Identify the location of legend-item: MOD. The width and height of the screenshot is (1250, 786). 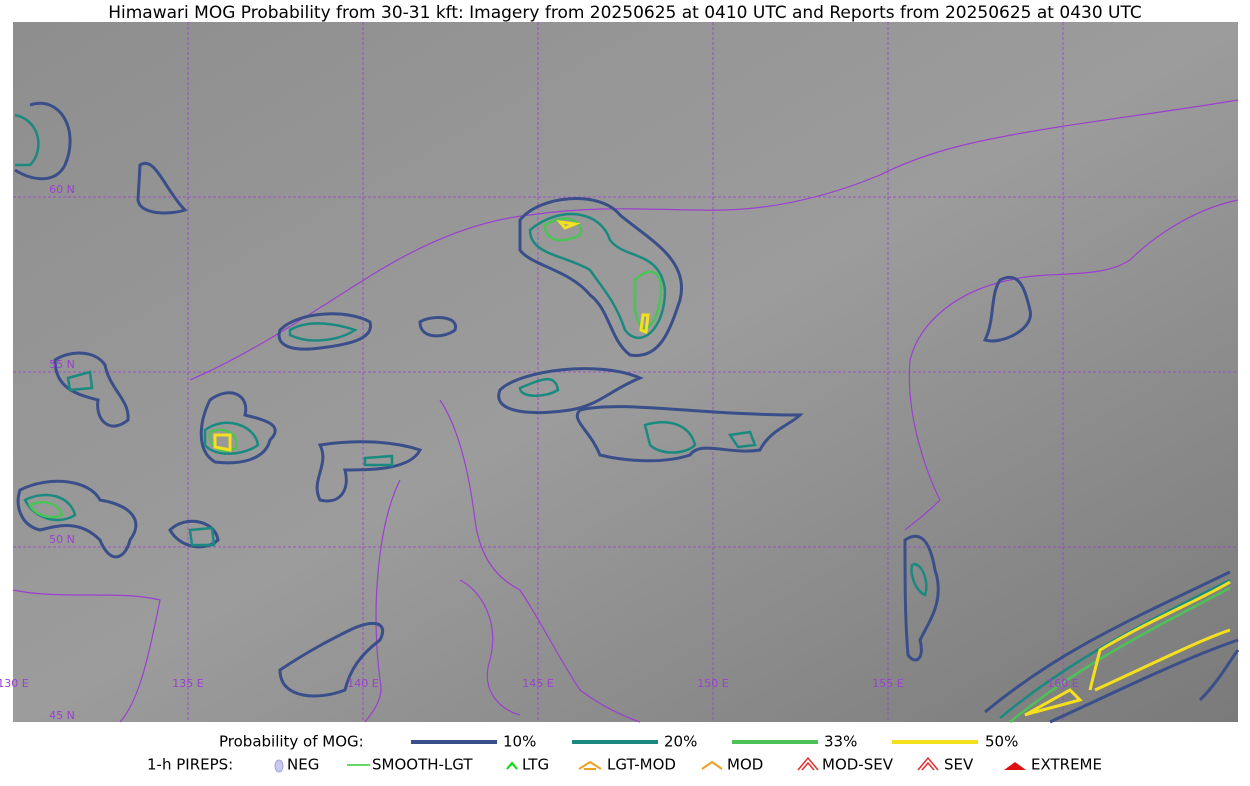
(745, 765).